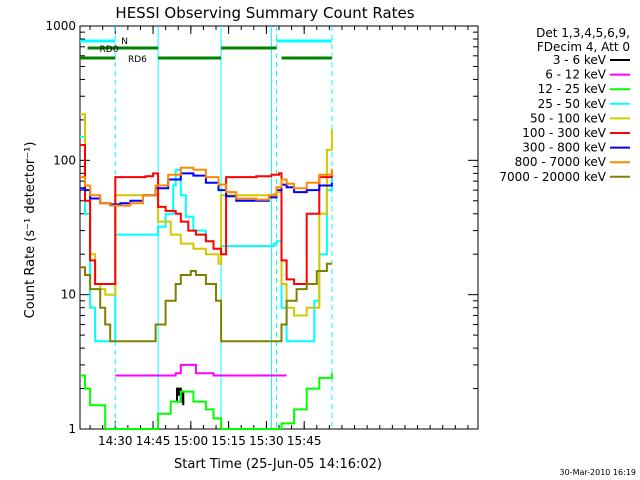 Image resolution: width=640 pixels, height=480 pixels. I want to click on y-tick-label: 10, so click(68, 295).